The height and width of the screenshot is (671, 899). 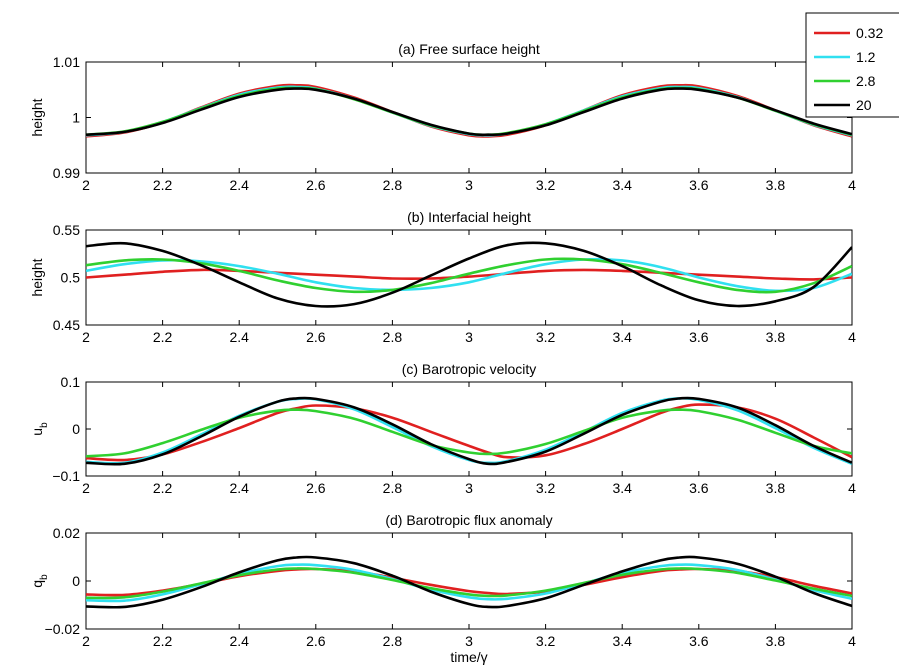 I want to click on legend-label: 0.32, so click(x=869, y=33).